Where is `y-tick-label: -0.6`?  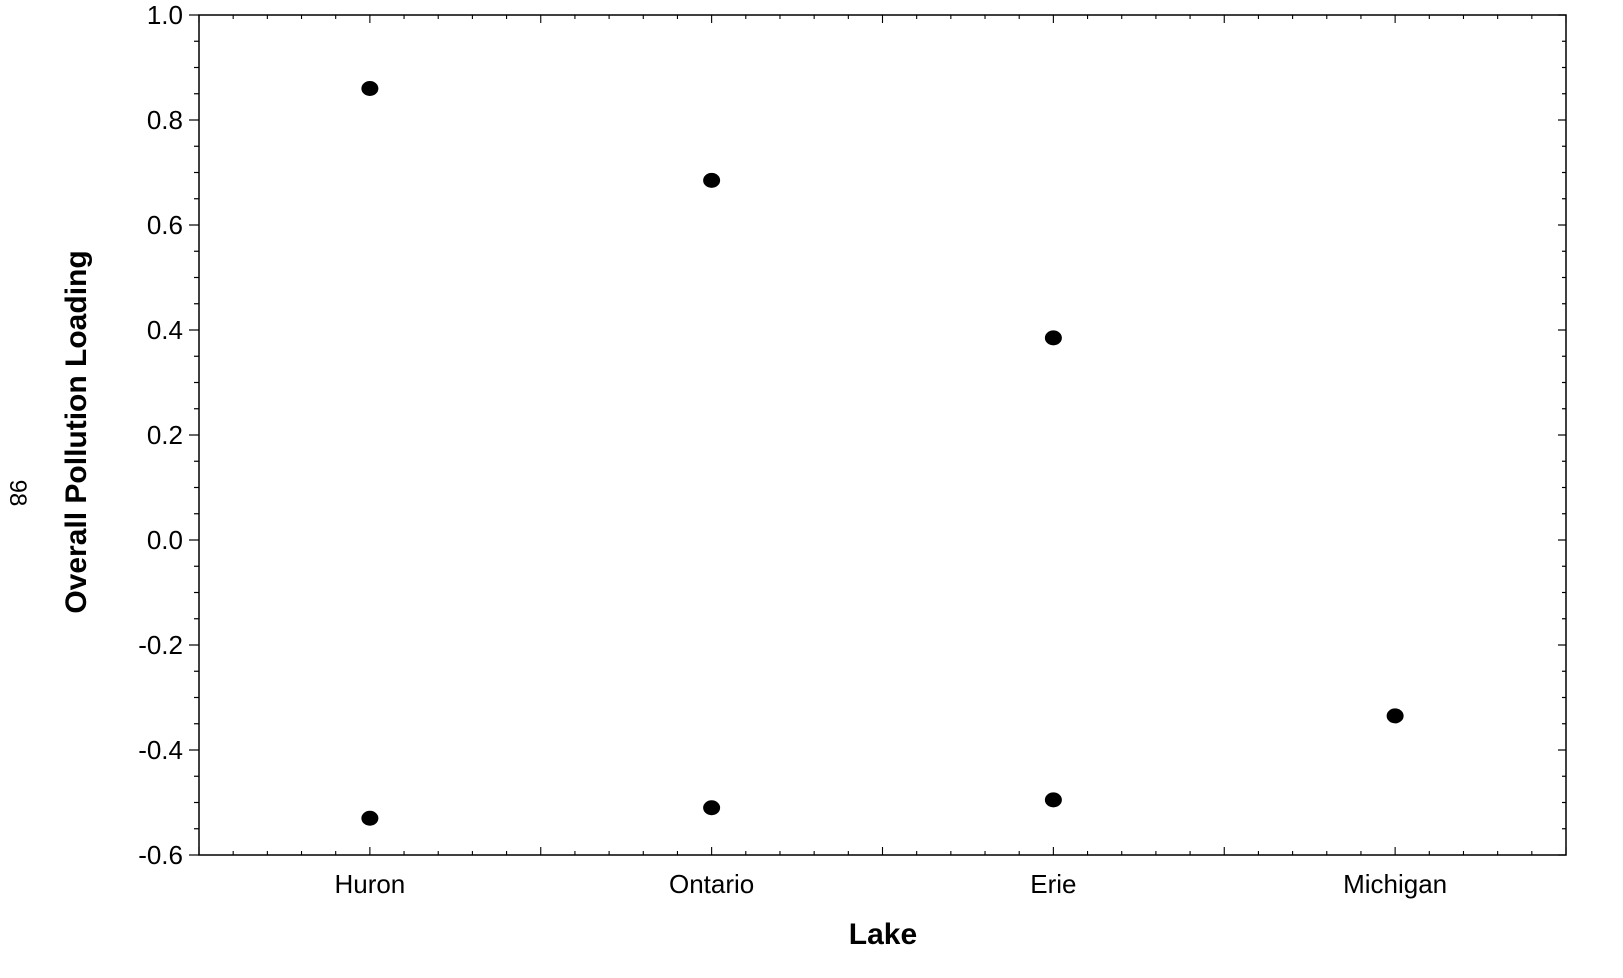 y-tick-label: -0.6 is located at coordinates (160, 855).